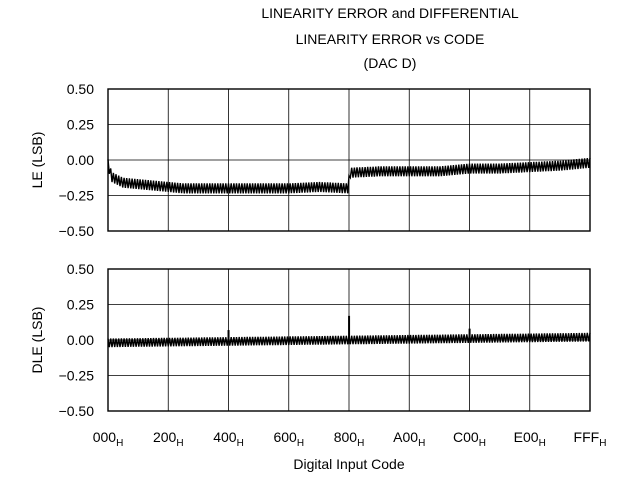 This screenshot has width=630, height=482. Describe the element at coordinates (80, 125) in the screenshot. I see `le-ytick-label: 0.25` at that location.